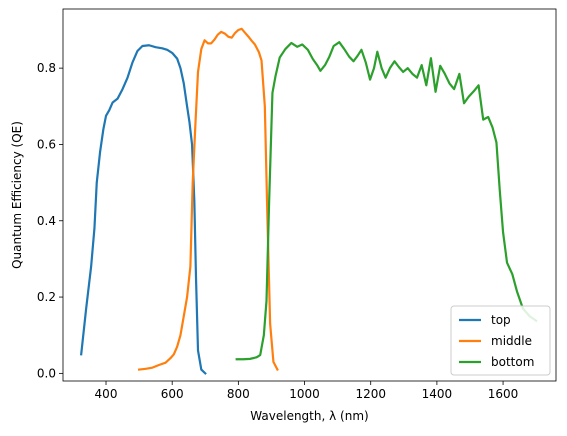 This screenshot has width=567, height=436. Describe the element at coordinates (370, 394) in the screenshot. I see `x-tick-label: 1200` at that location.